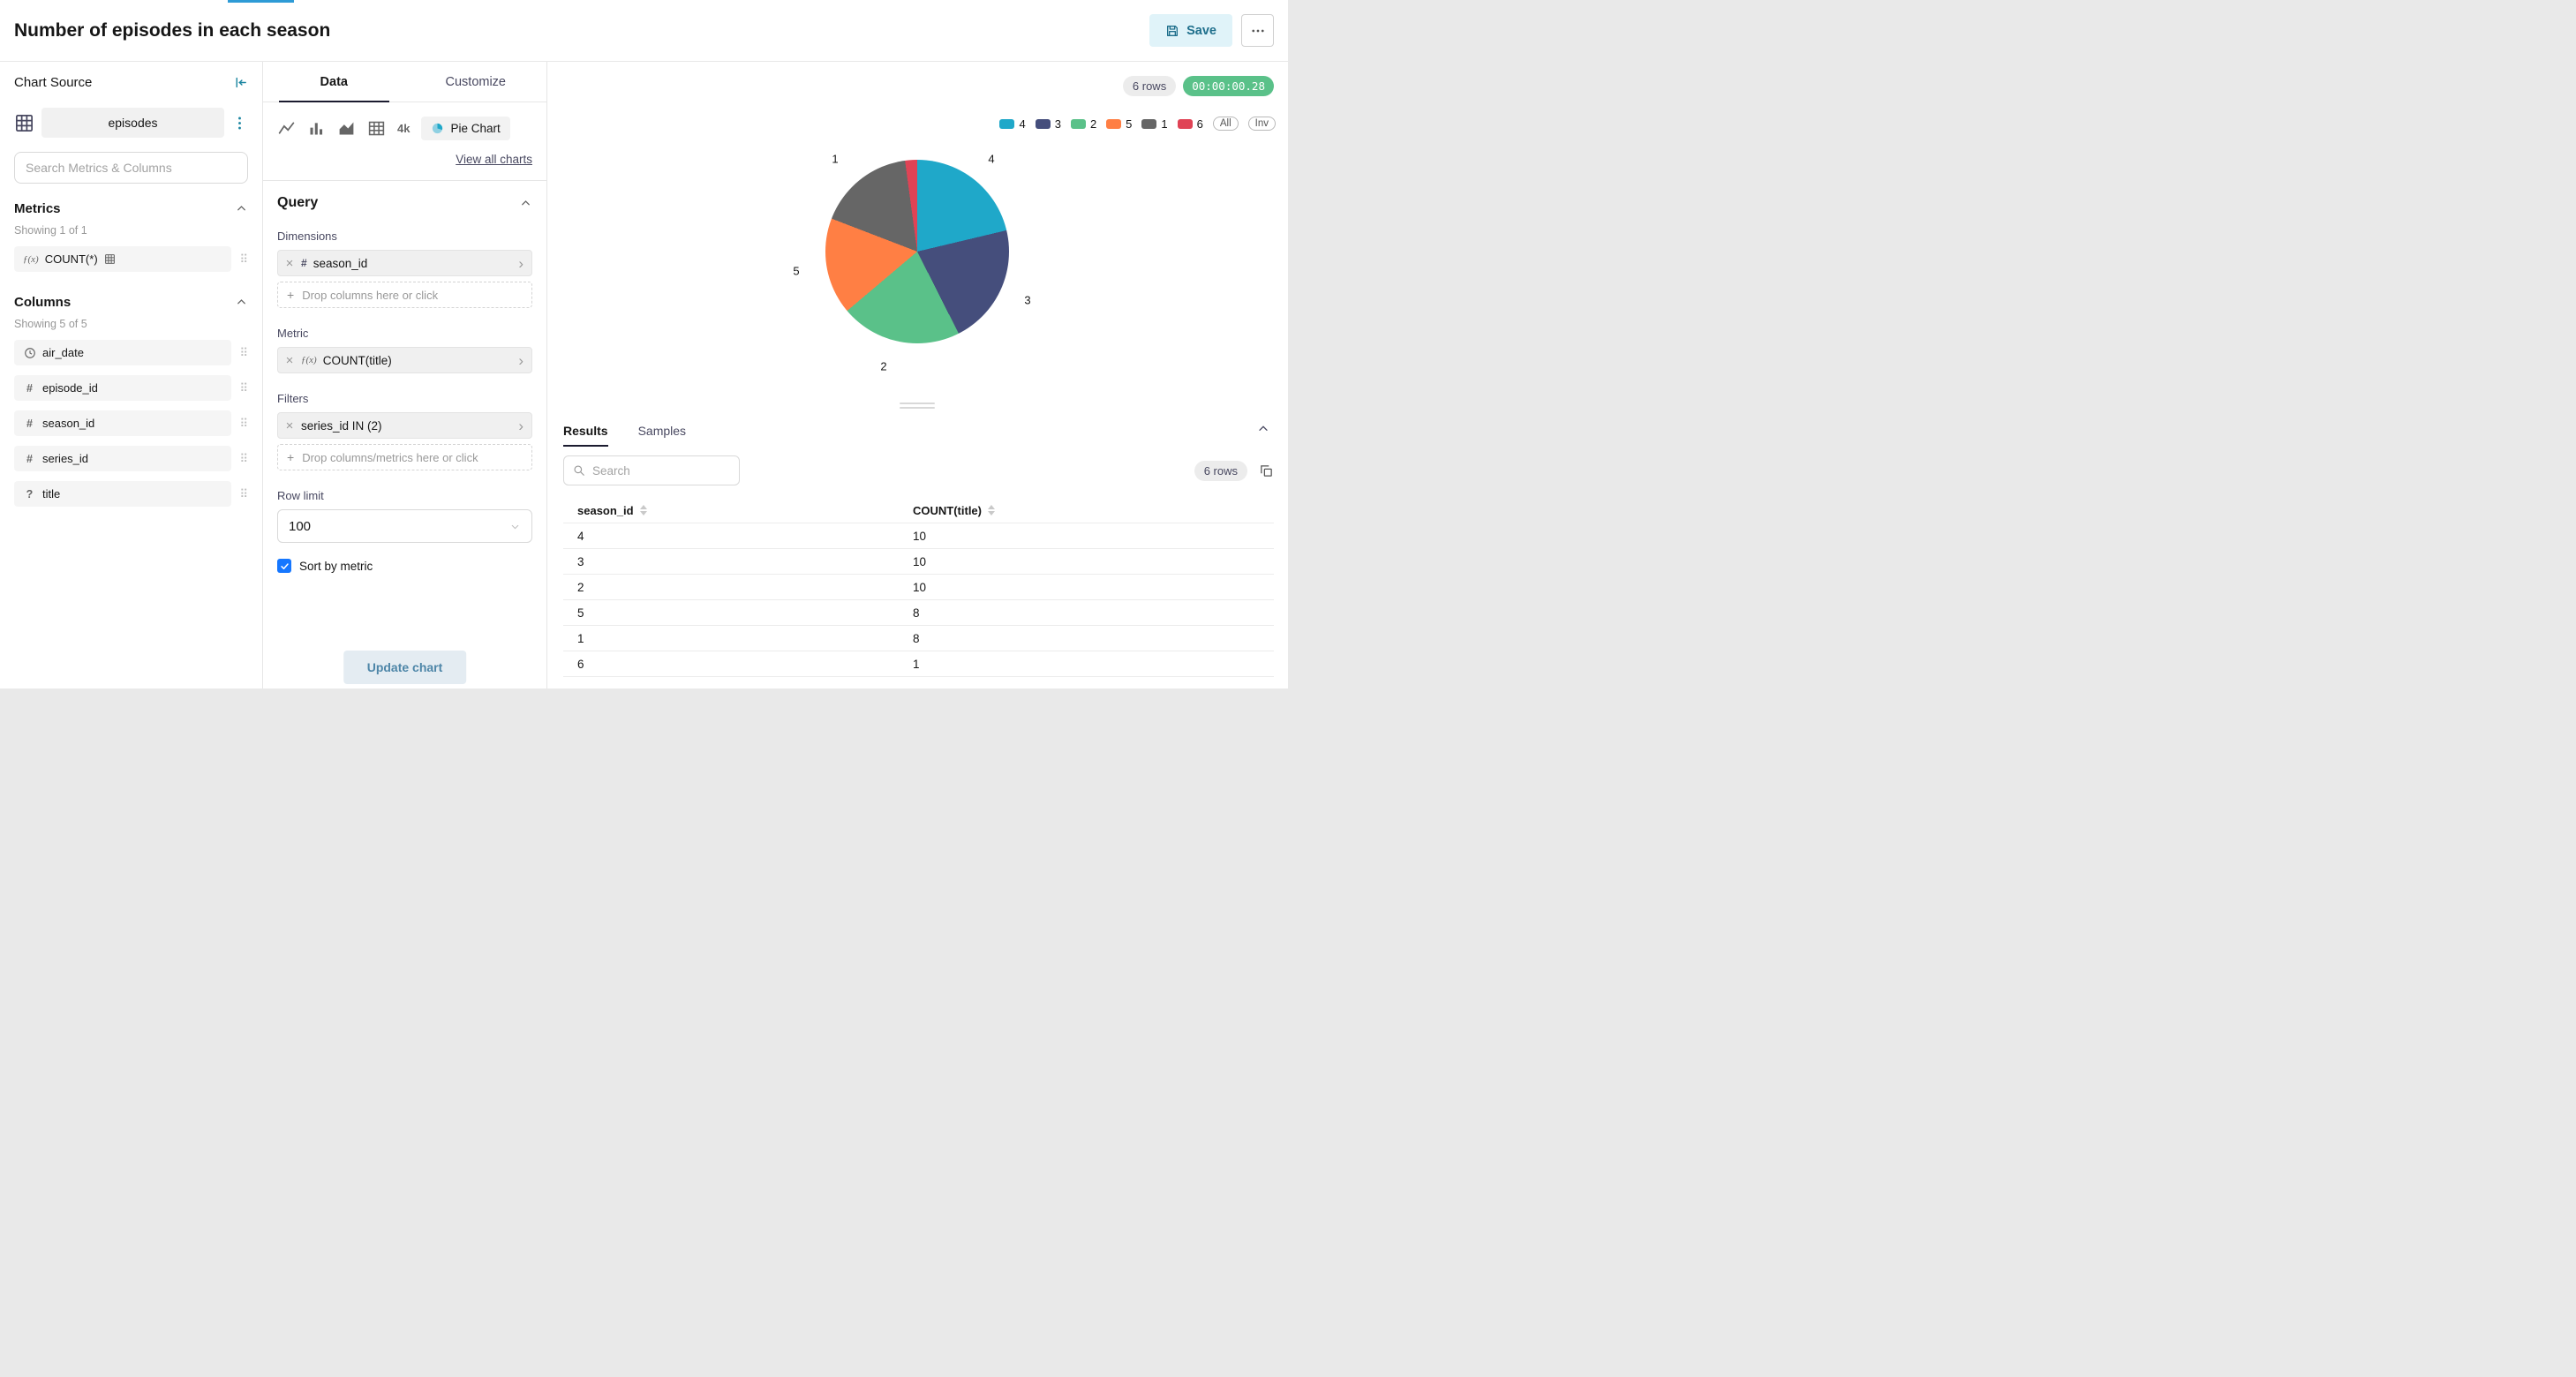 The height and width of the screenshot is (1377, 2576). What do you see at coordinates (405, 457) in the screenshot?
I see `filters-dropzone: + Drop columns/metrics here or click` at bounding box center [405, 457].